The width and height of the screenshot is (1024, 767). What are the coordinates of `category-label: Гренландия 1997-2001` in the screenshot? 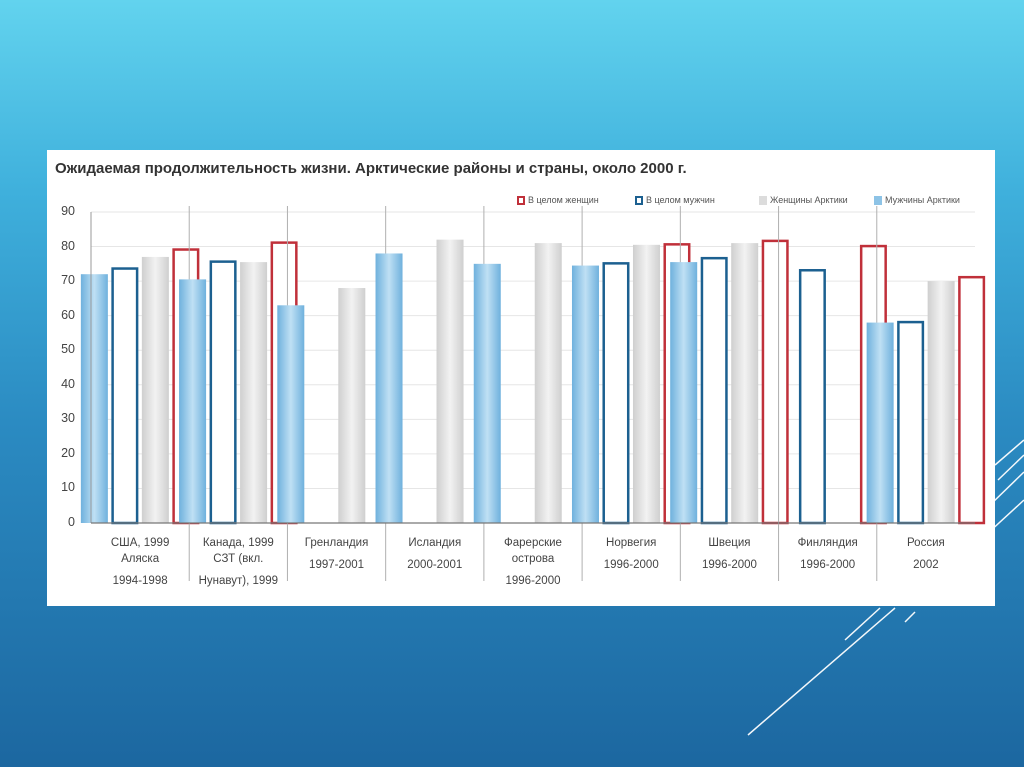 It's located at (336, 554).